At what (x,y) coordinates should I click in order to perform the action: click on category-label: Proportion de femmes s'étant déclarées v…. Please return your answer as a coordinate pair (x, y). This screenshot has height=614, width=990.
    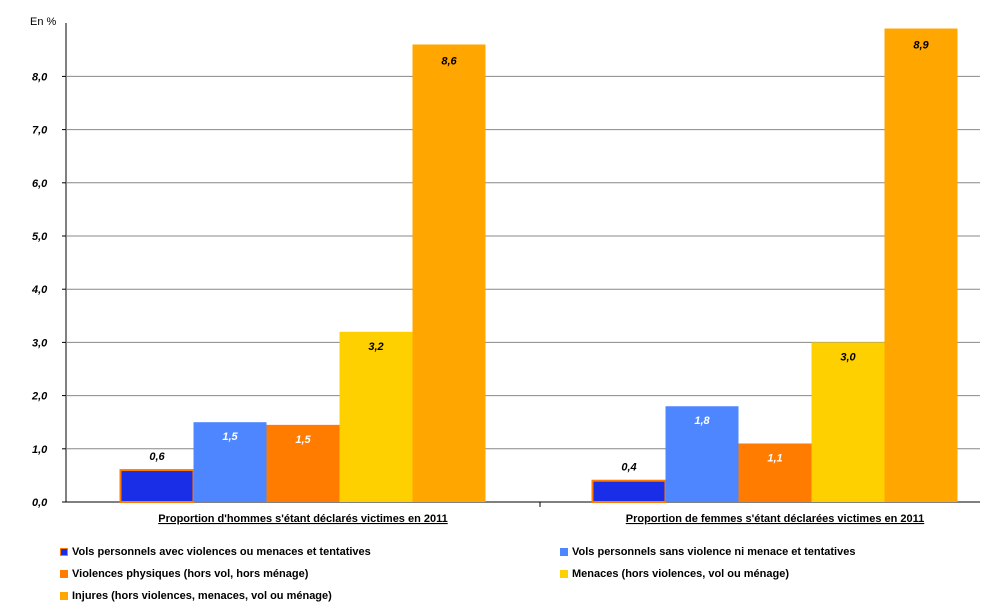
    Looking at the image, I should click on (775, 519).